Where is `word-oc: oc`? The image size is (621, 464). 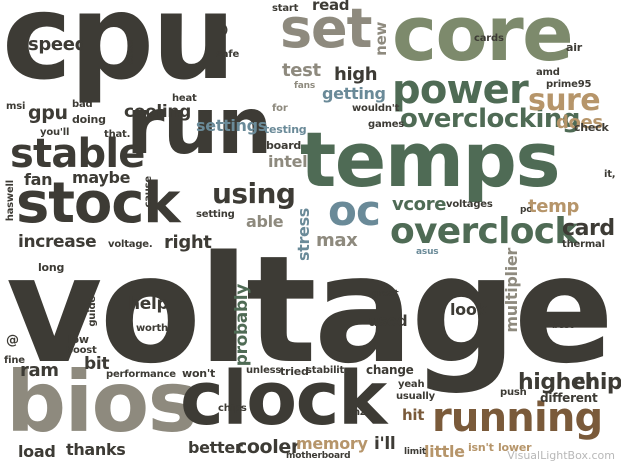
word-oc: oc is located at coordinates (354, 210).